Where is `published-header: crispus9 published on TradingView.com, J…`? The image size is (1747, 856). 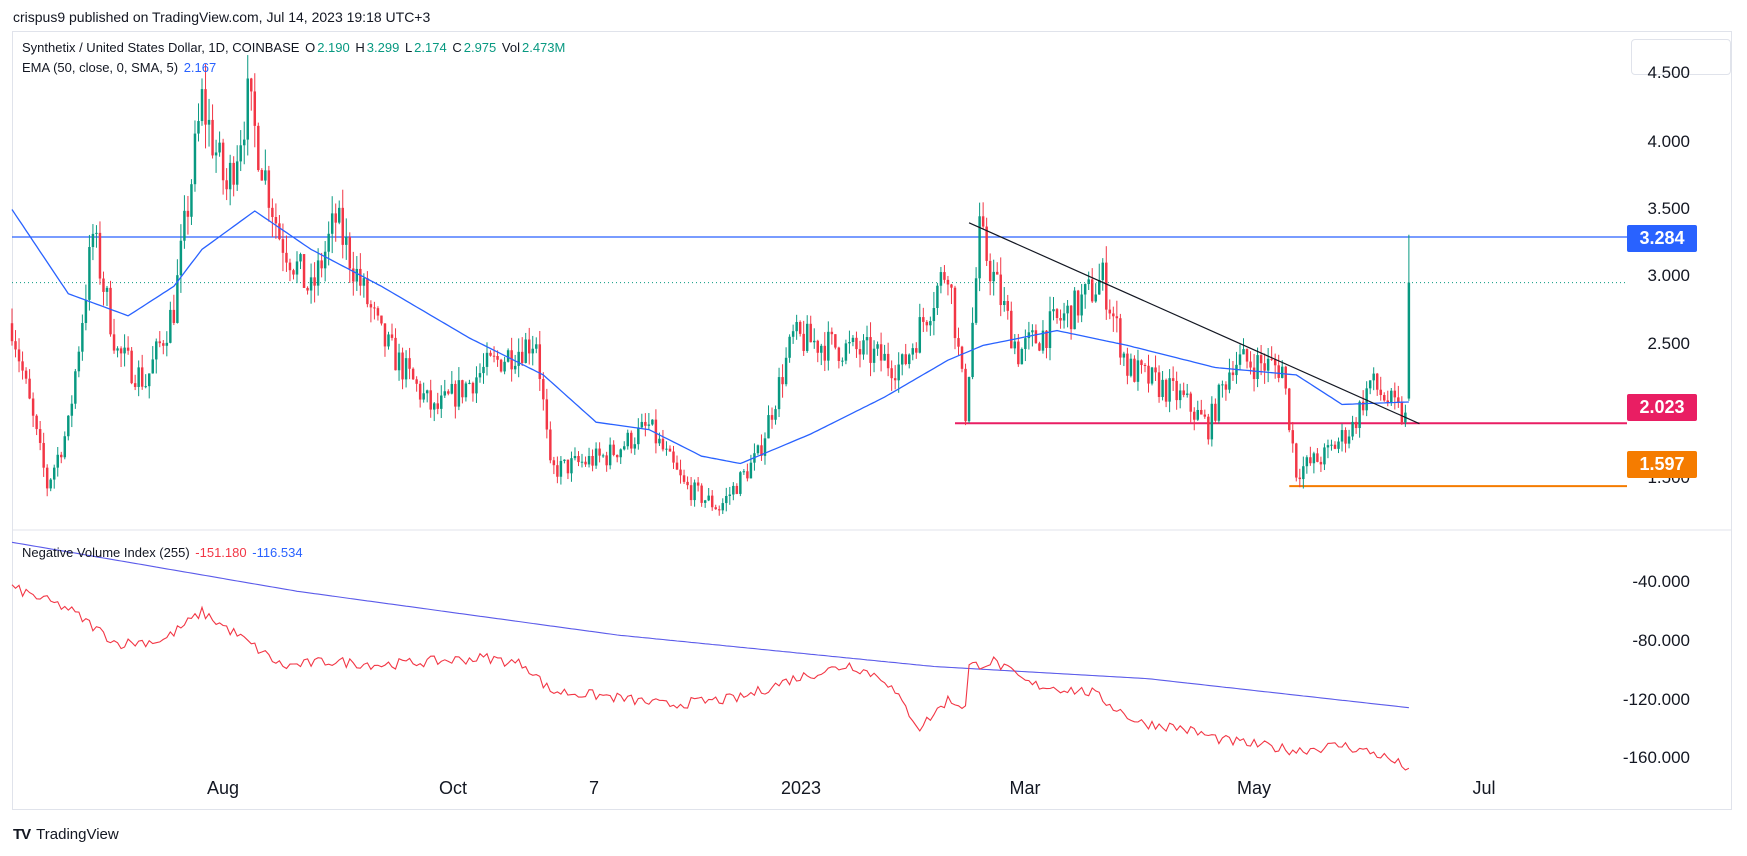 published-header: crispus9 published on TradingView.com, J… is located at coordinates (222, 17).